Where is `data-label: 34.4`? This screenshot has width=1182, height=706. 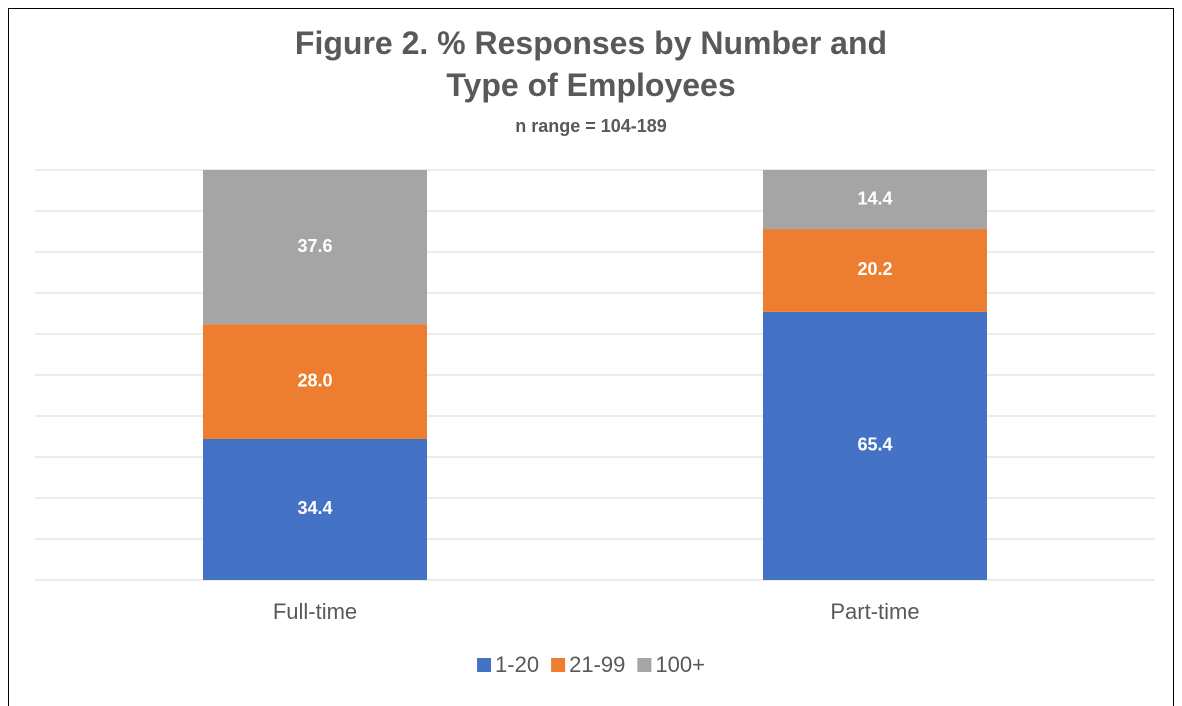 data-label: 34.4 is located at coordinates (314, 508).